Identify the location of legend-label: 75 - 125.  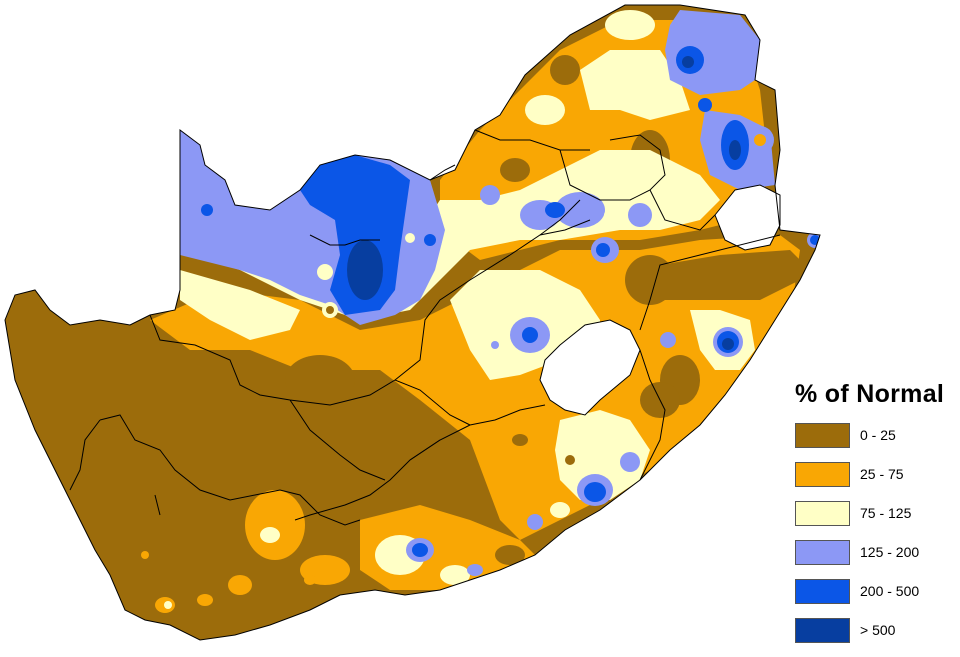
(886, 513).